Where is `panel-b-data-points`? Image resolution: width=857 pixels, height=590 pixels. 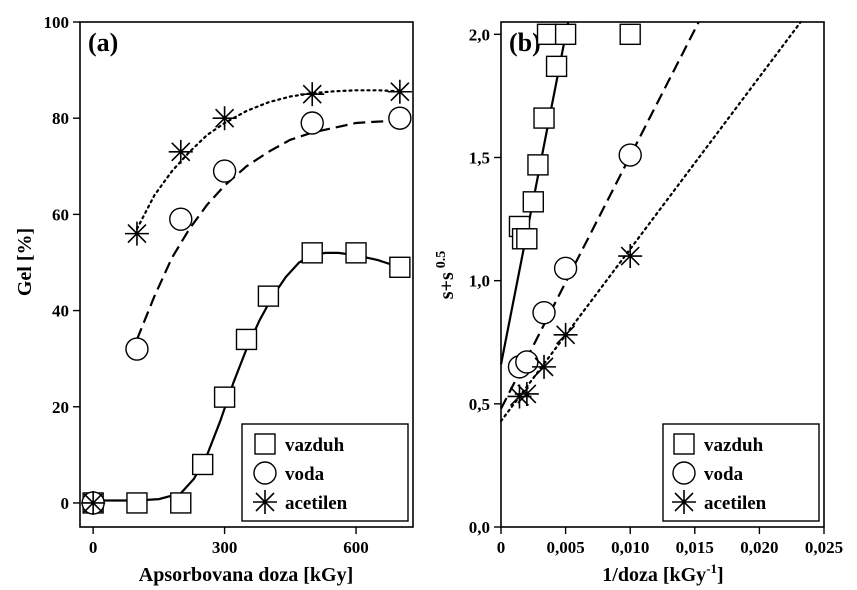 panel-b-data-points is located at coordinates (575, 216).